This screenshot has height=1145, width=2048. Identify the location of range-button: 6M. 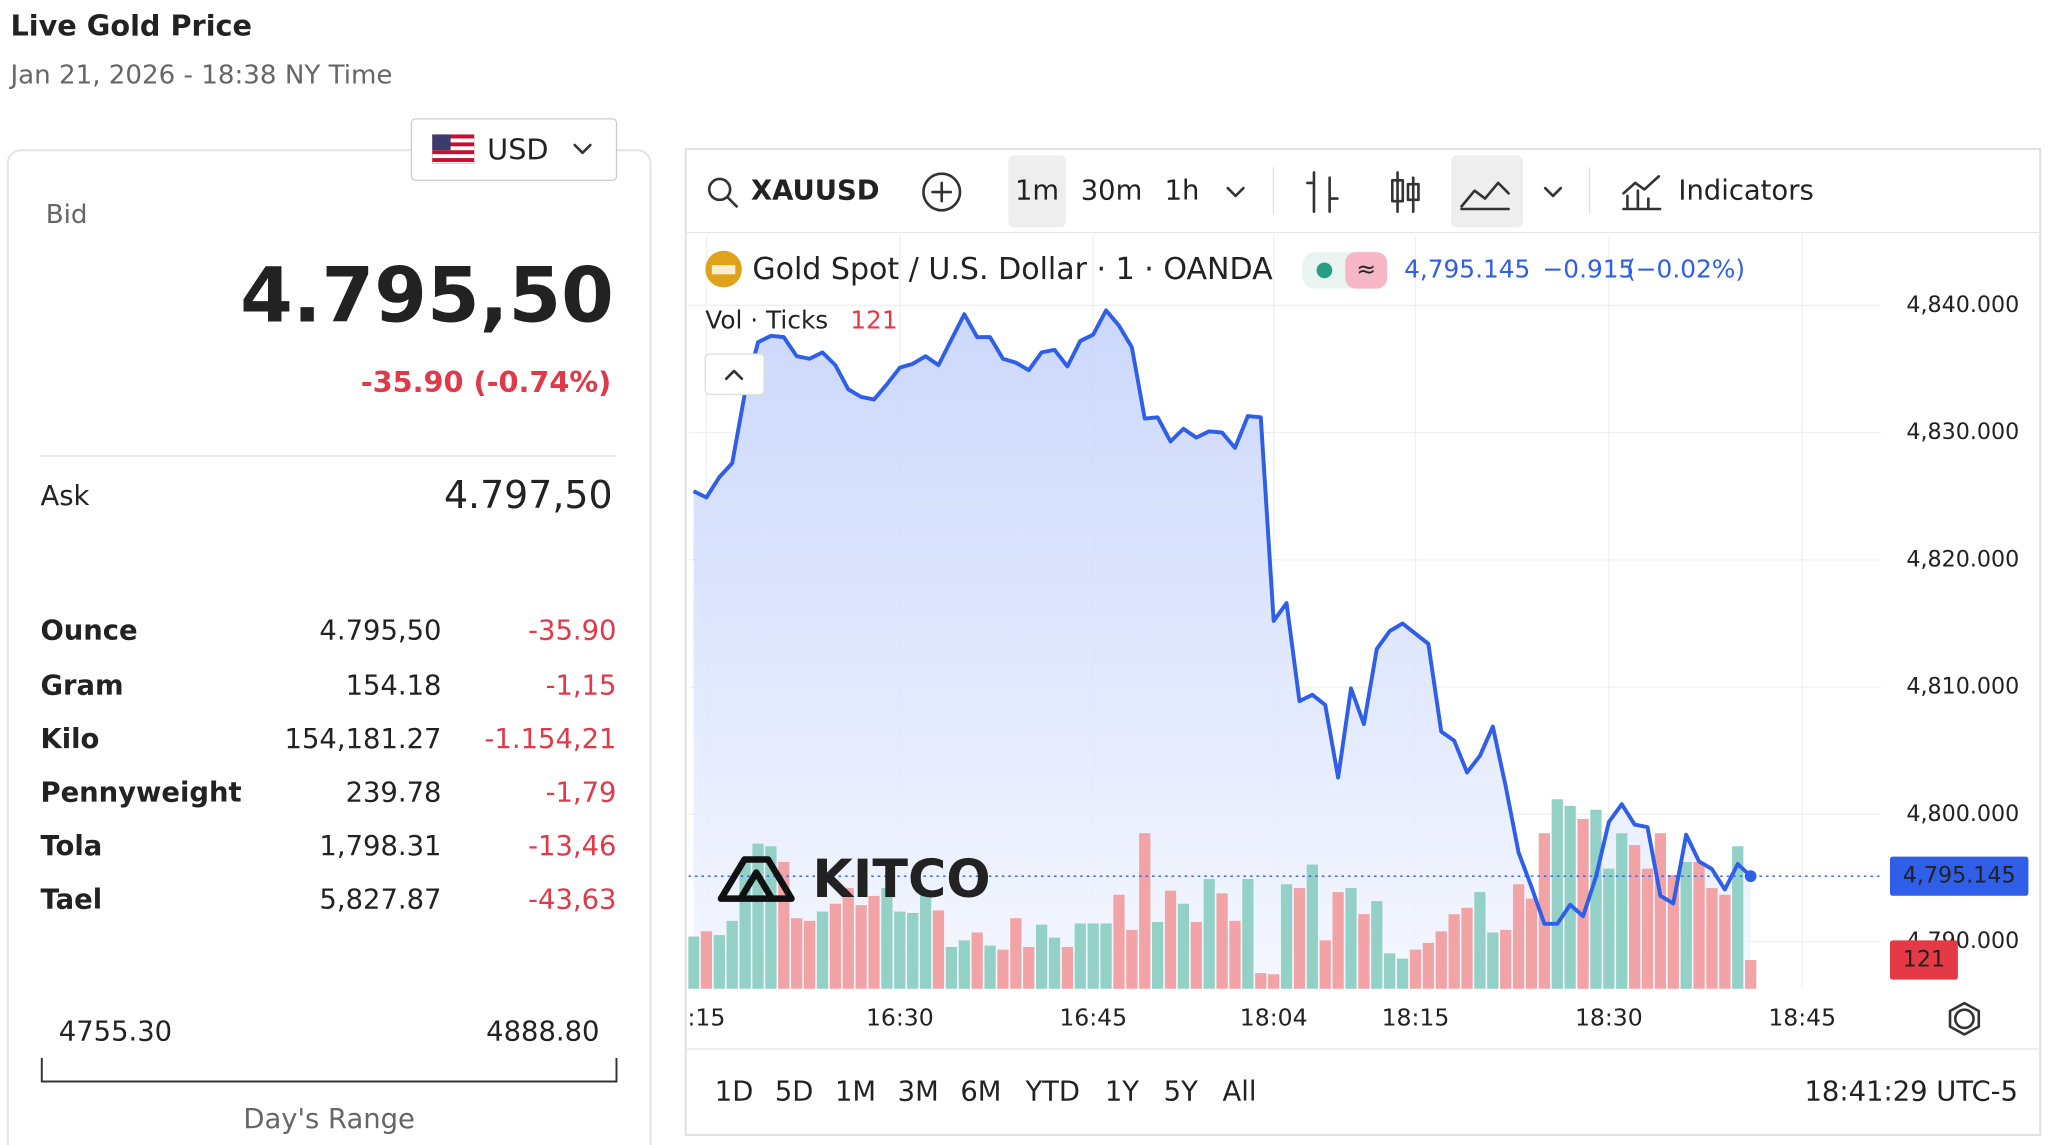
(980, 1092).